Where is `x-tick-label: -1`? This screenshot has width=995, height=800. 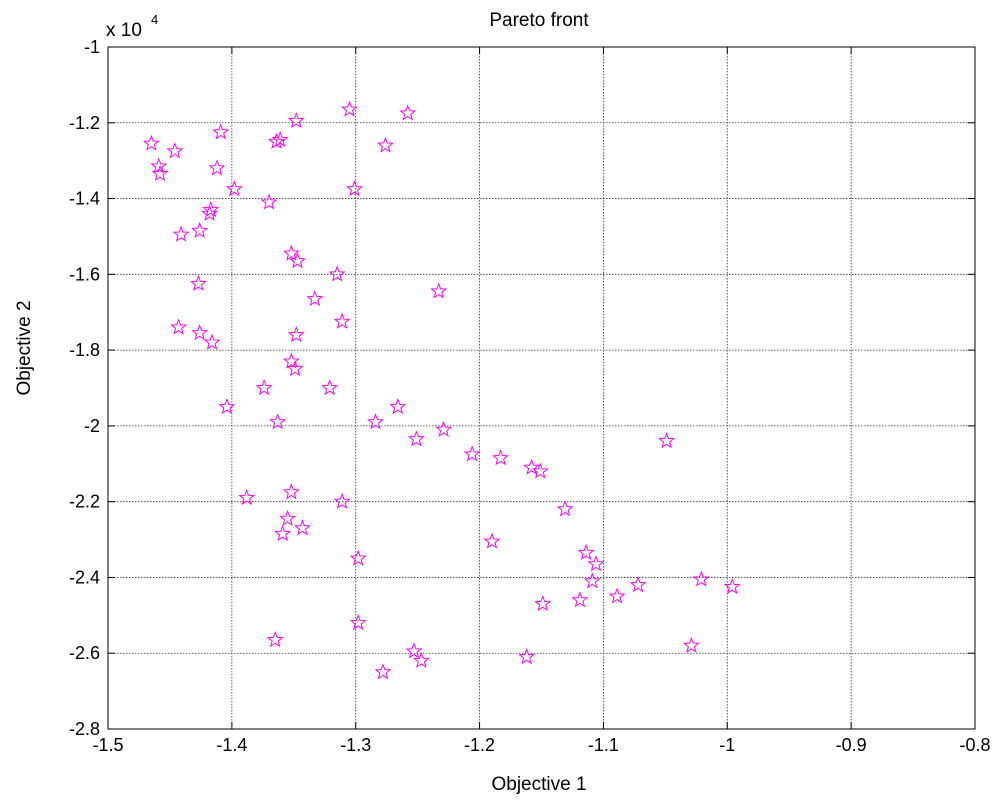 x-tick-label: -1 is located at coordinates (727, 745).